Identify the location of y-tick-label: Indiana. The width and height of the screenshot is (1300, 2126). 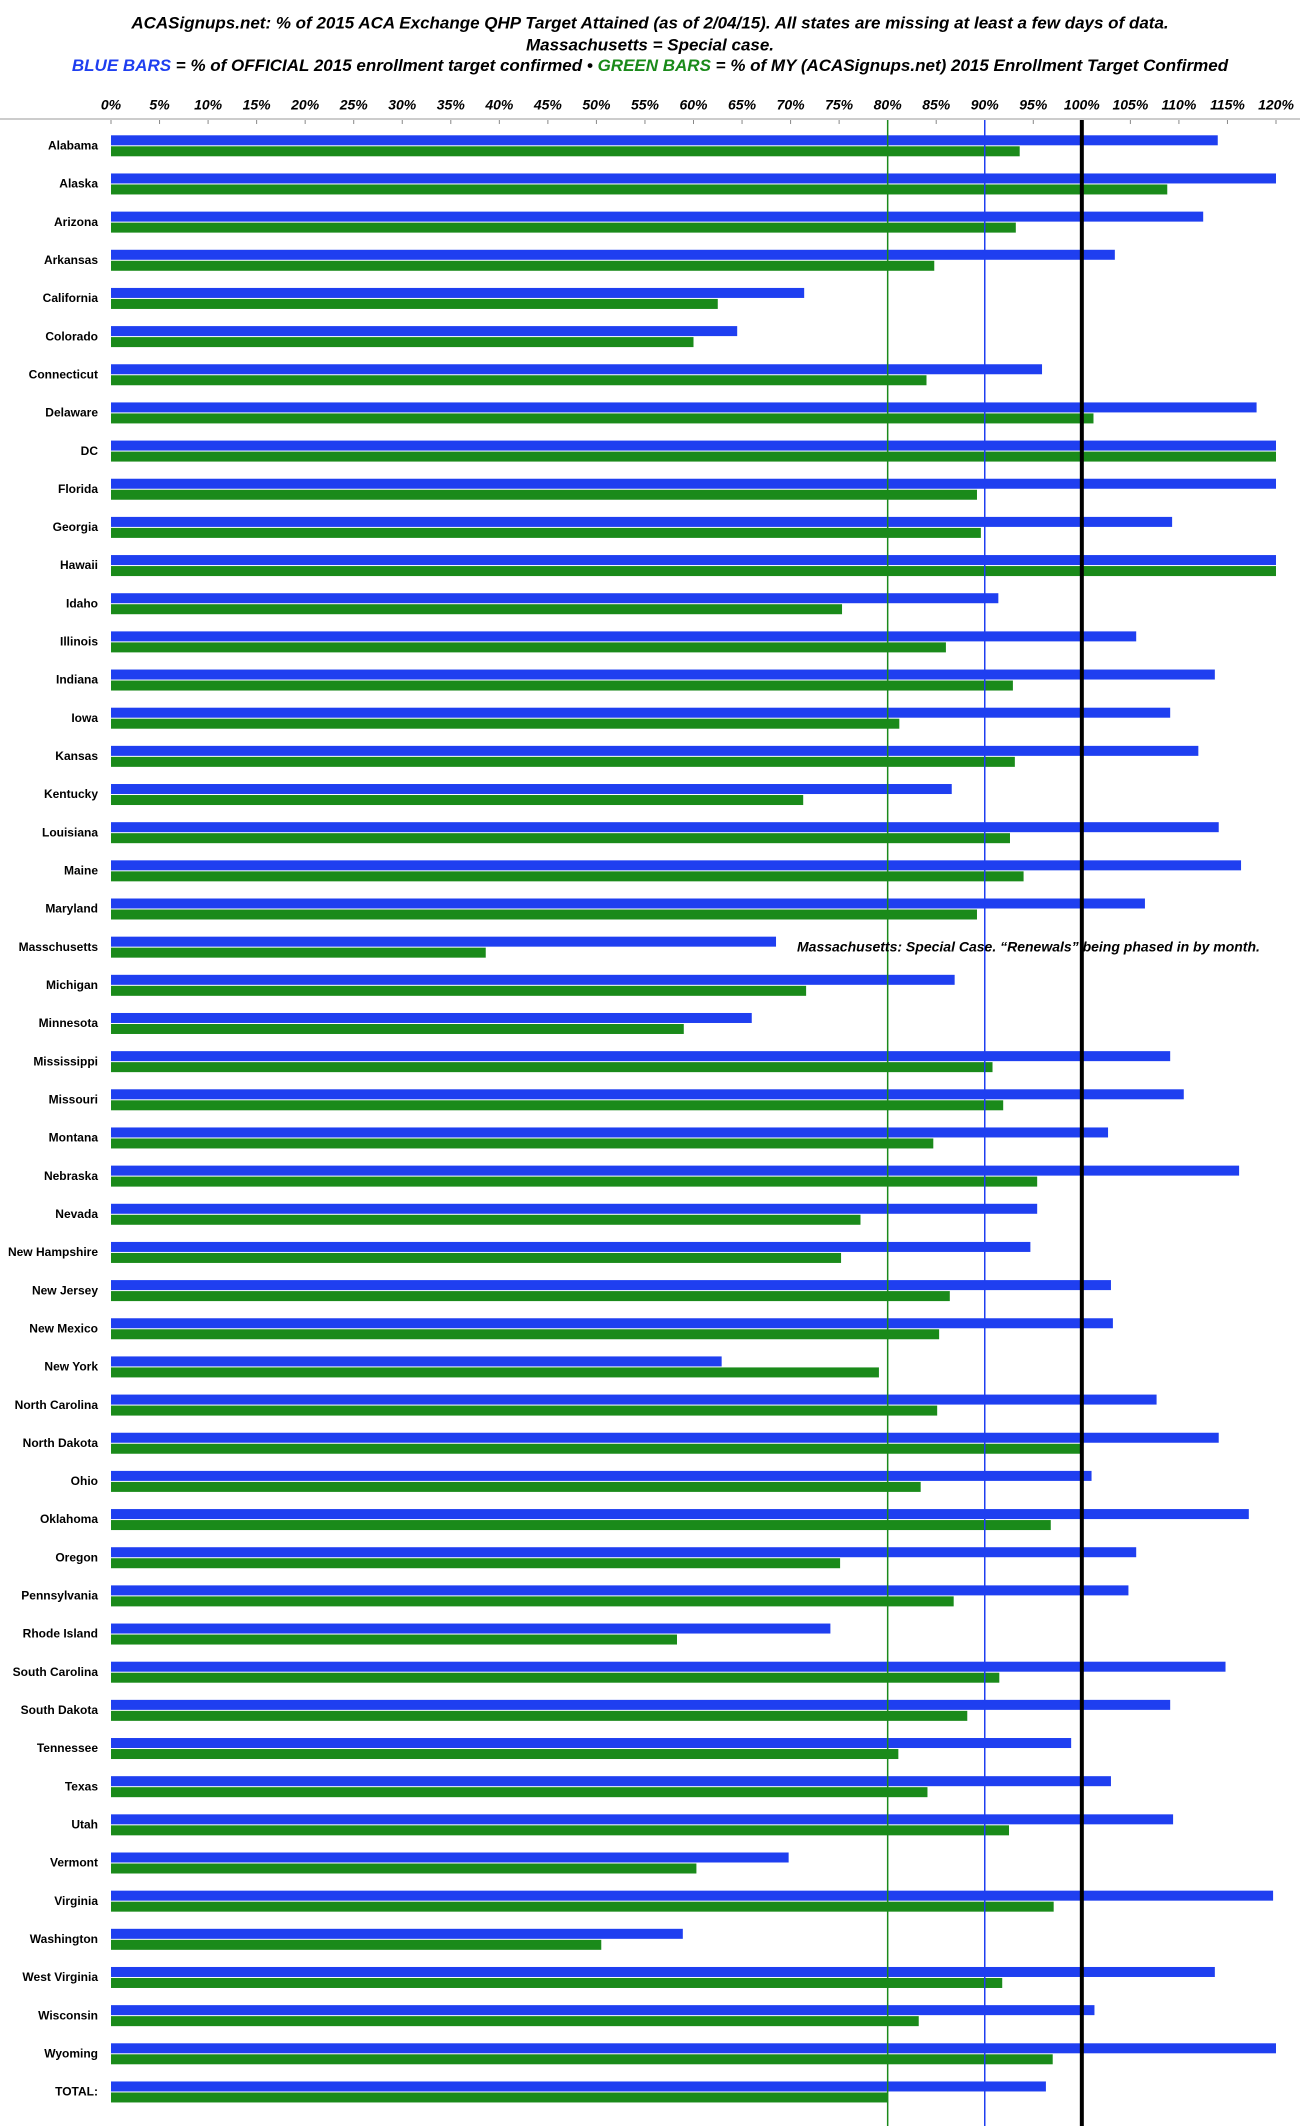
(77, 680).